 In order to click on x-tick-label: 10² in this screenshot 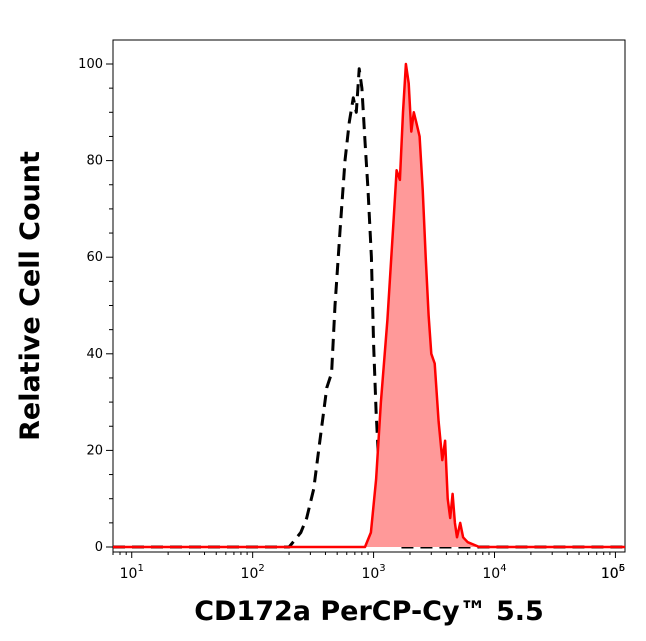, I will do `click(253, 572)`.